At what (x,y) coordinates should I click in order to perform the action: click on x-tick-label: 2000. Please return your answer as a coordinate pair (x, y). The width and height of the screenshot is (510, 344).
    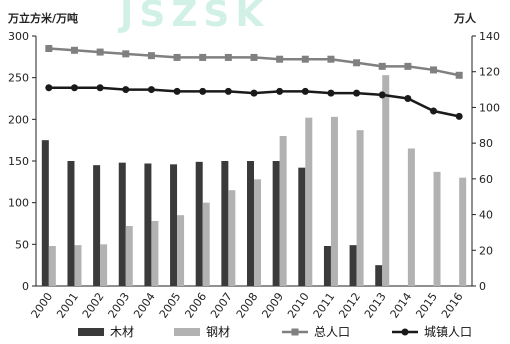
    Looking at the image, I should click on (42, 305).